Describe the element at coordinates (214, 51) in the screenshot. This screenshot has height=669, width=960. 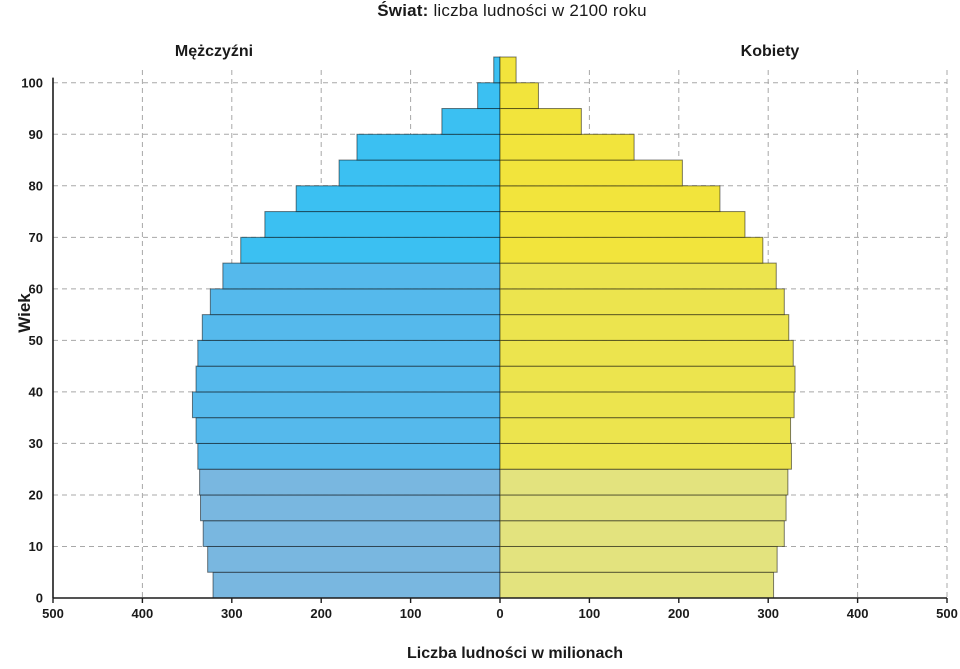
I see `male-series-label: Mężczyźni` at that location.